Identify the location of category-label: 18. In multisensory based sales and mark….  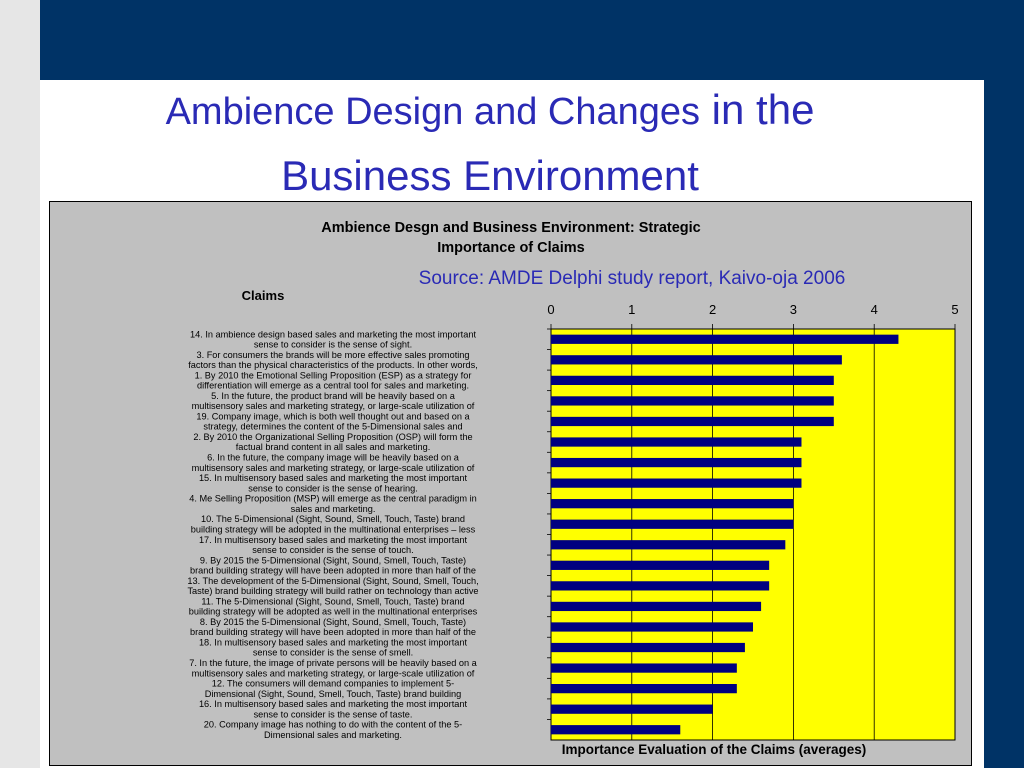
(333, 648).